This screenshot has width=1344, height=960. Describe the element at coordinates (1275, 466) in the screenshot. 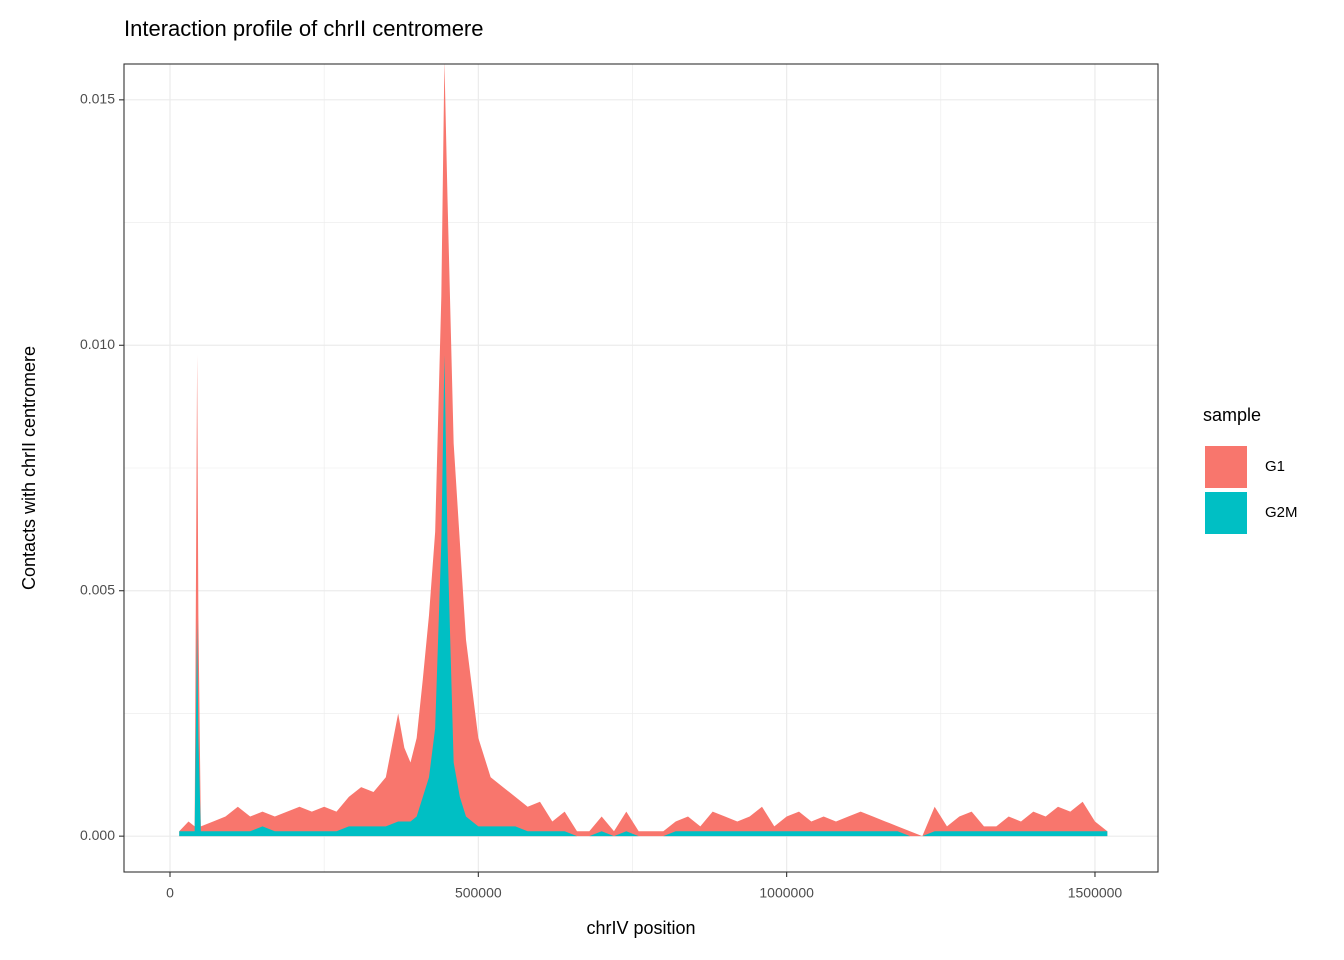

I see `legend-label: G1` at that location.